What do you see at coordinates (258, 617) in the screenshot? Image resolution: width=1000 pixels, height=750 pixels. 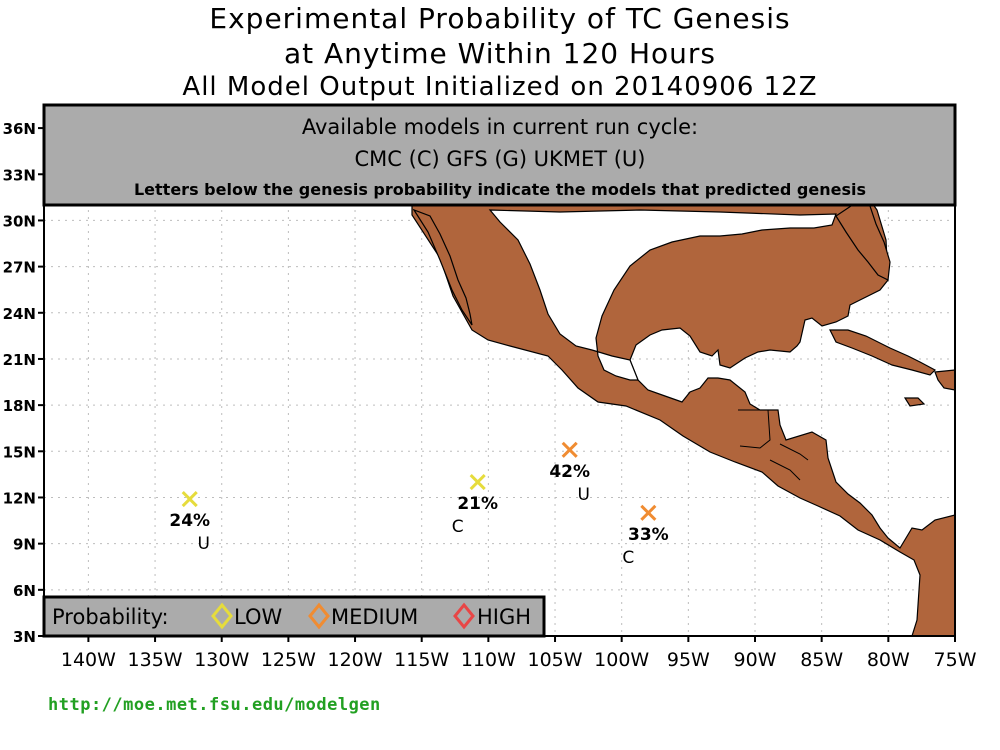 I see `legend-low-label: LOW` at bounding box center [258, 617].